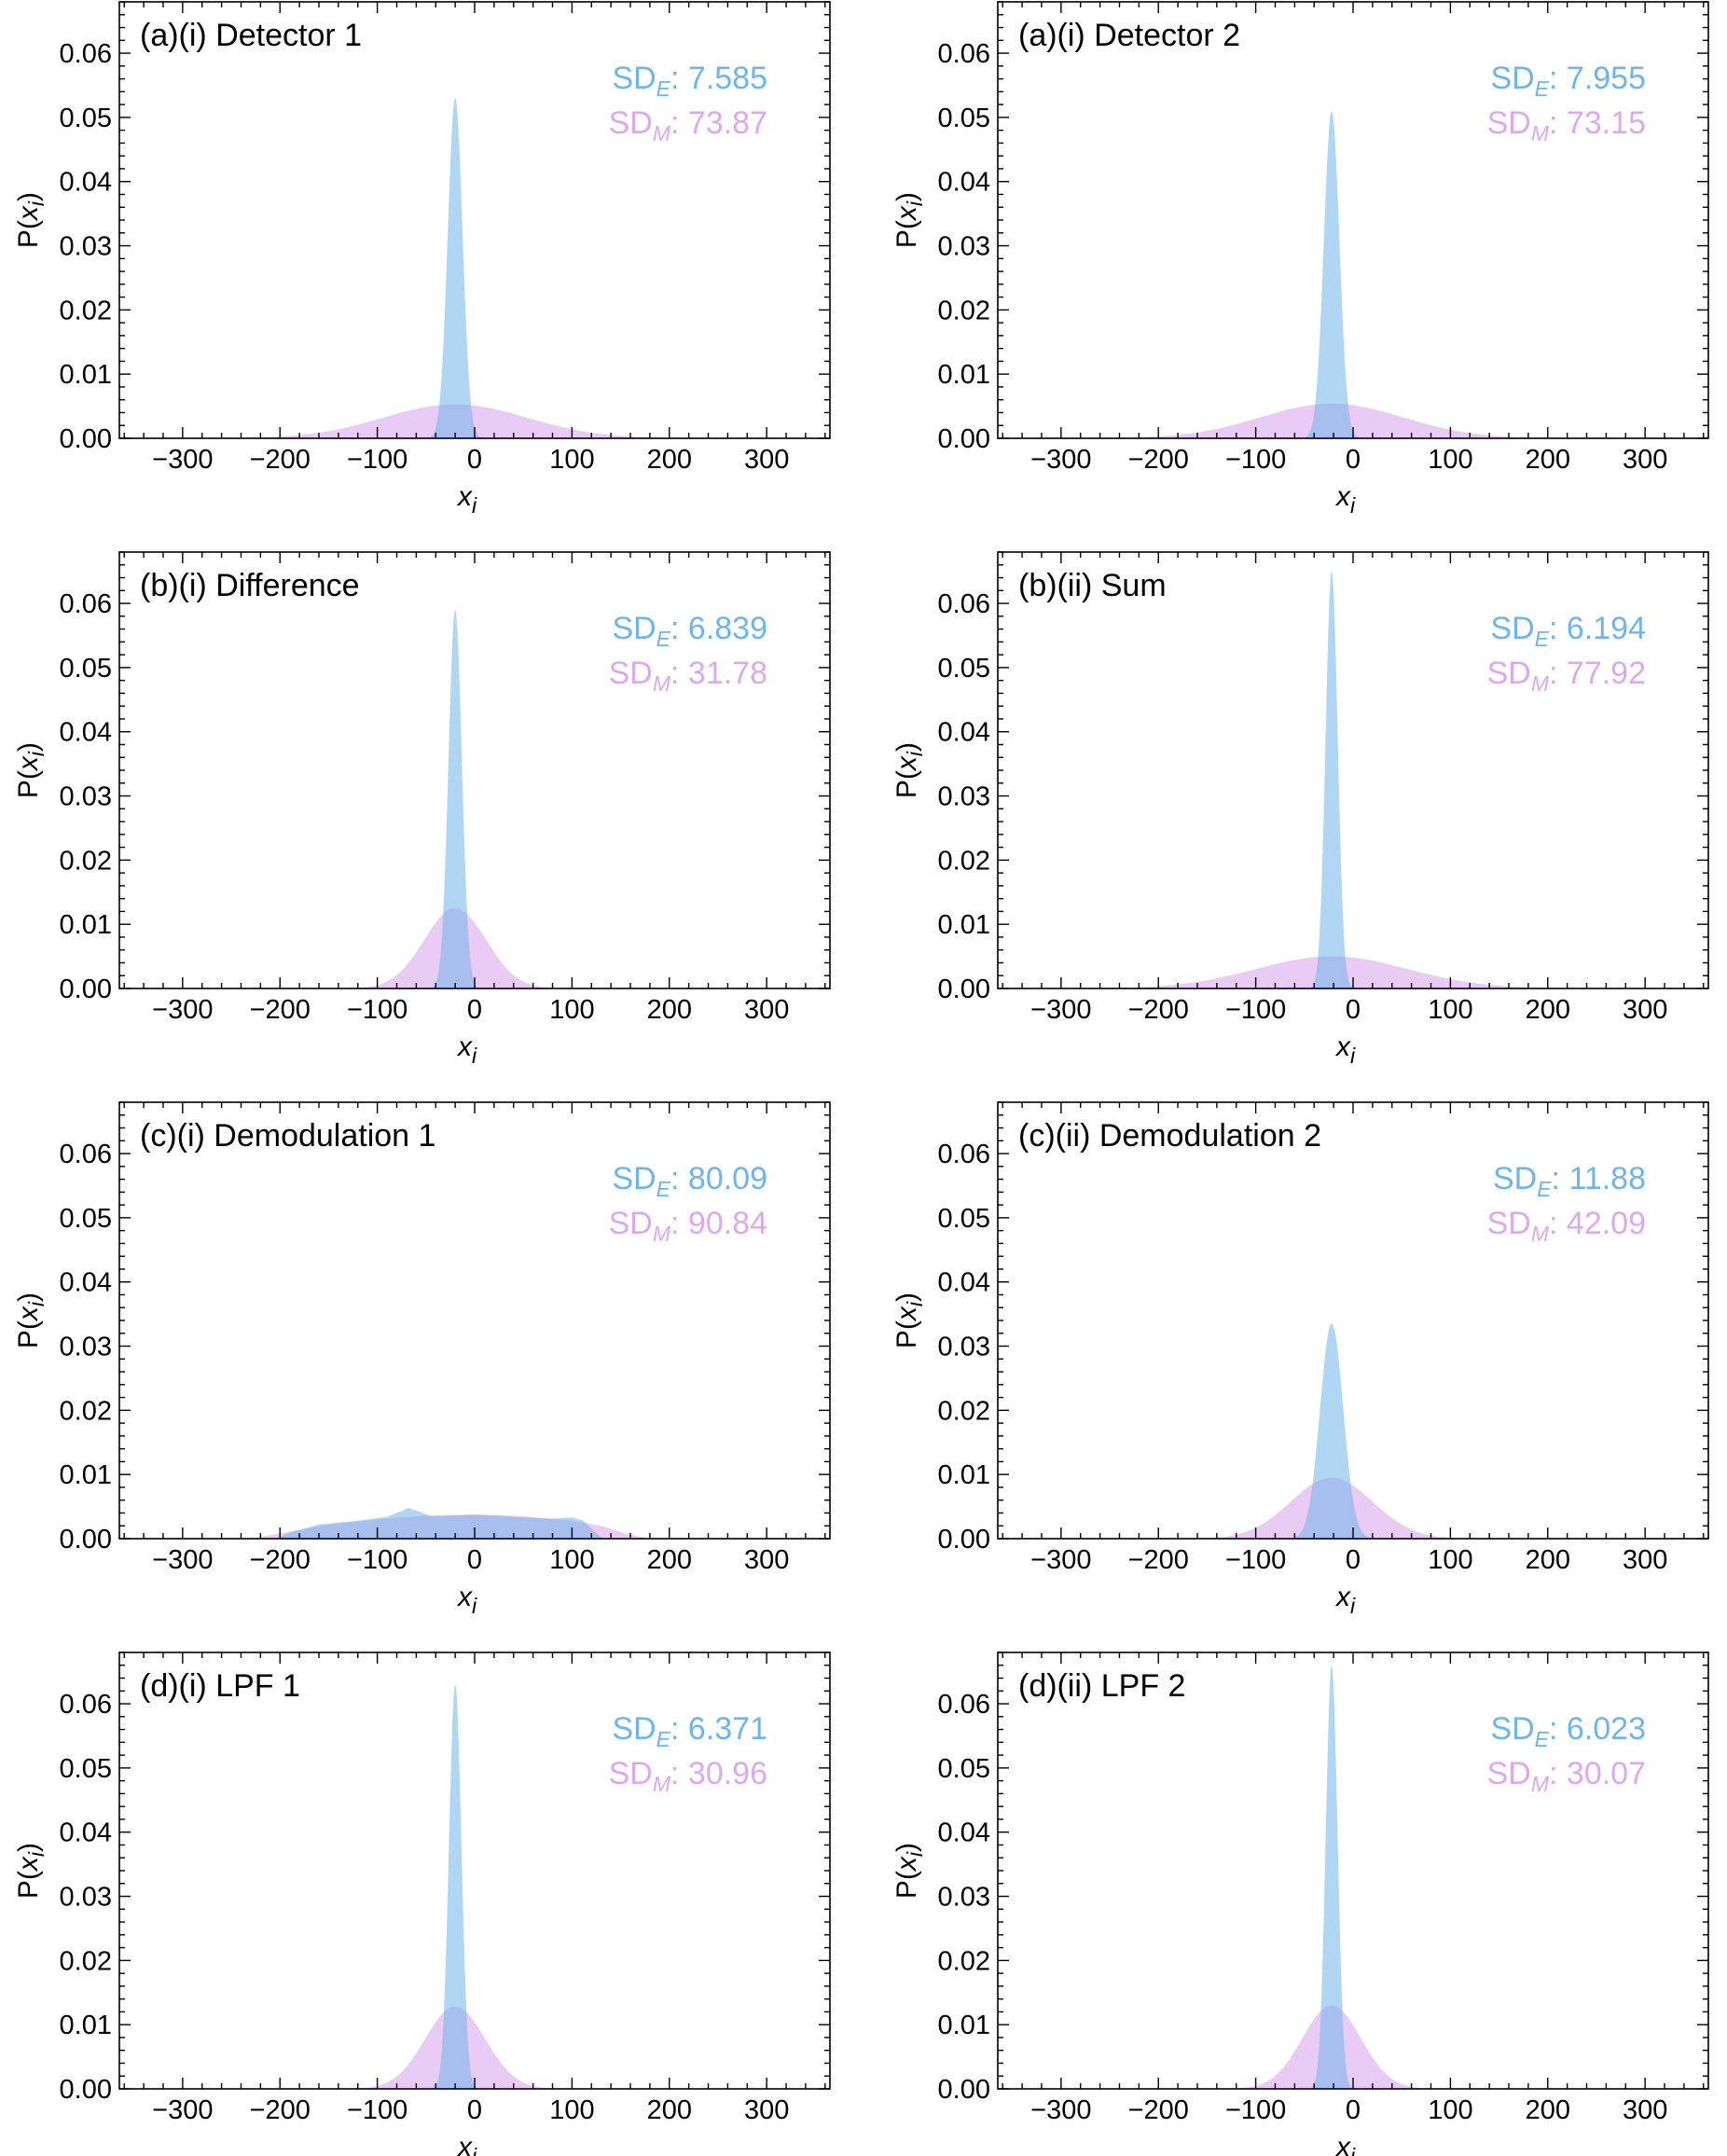  Describe the element at coordinates (1566, 1226) in the screenshot. I see `sd-m-label: SDM: 42.09` at that location.